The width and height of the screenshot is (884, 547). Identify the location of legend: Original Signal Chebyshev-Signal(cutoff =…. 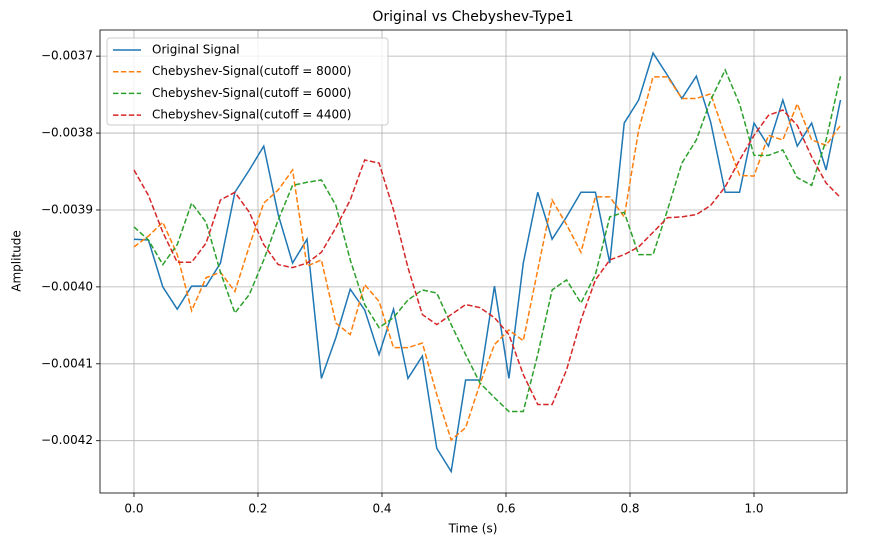
(247, 81).